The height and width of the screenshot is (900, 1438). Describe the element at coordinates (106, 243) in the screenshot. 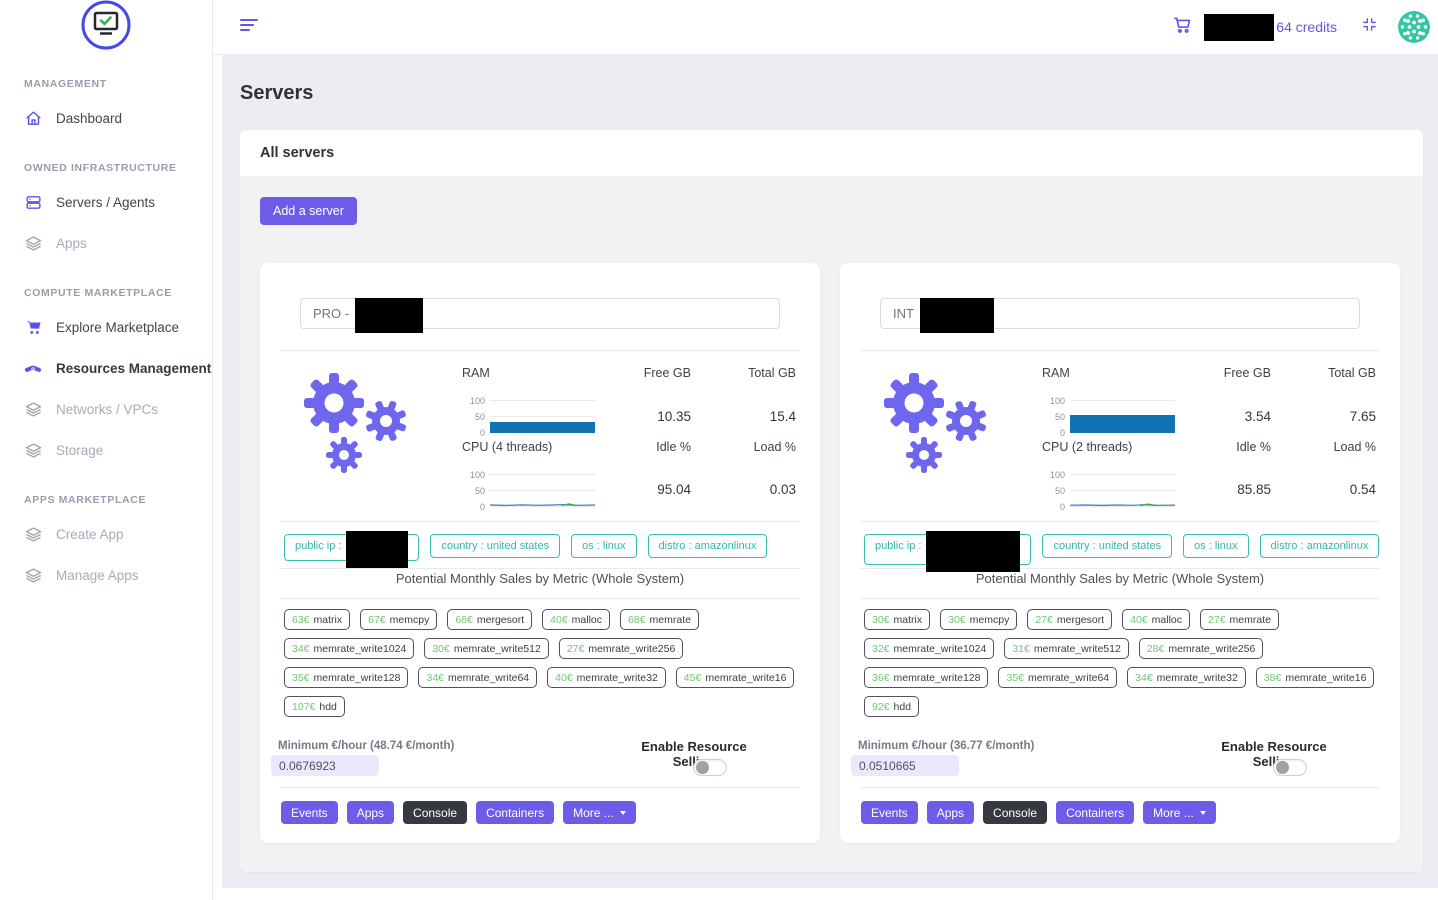

I see `sidebar-item-apps: Apps` at that location.